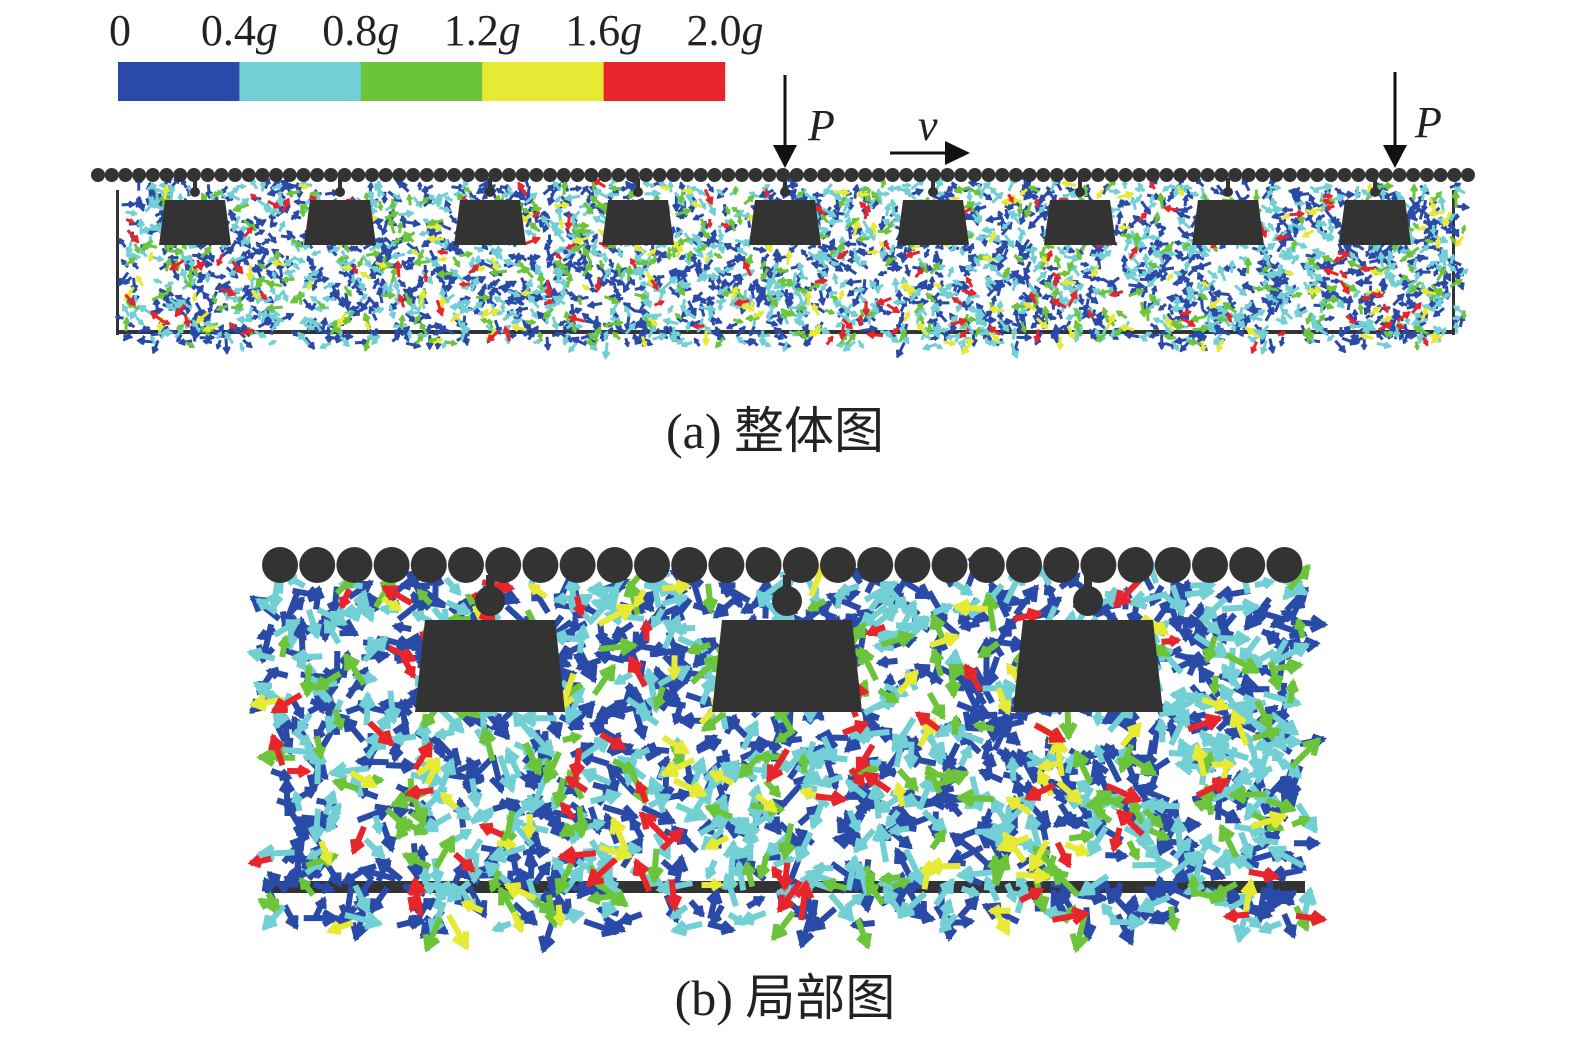 The image size is (1575, 1043). I want to click on colorbar-label: 2.0g, so click(725, 30).